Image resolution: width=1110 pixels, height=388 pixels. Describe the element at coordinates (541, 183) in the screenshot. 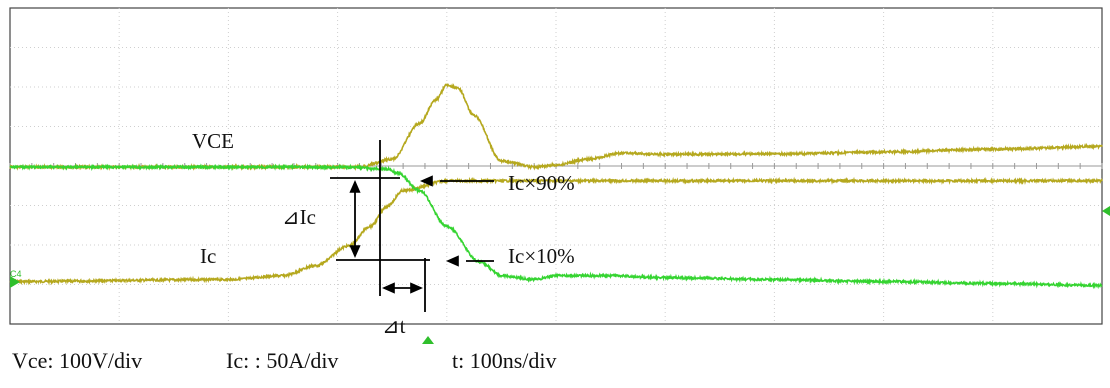

I see `ic90-label: Ic×90%` at that location.